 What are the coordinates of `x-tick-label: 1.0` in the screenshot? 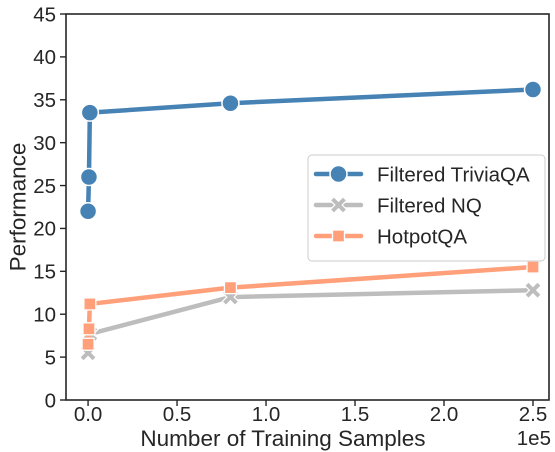 It's located at (266, 414).